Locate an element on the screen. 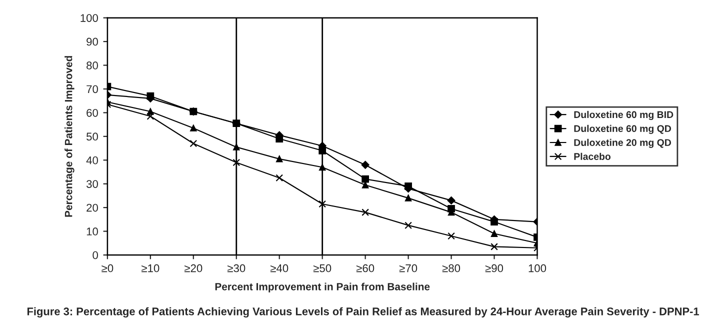  legend-label: Duloxetine 20 mg QD is located at coordinates (622, 143).